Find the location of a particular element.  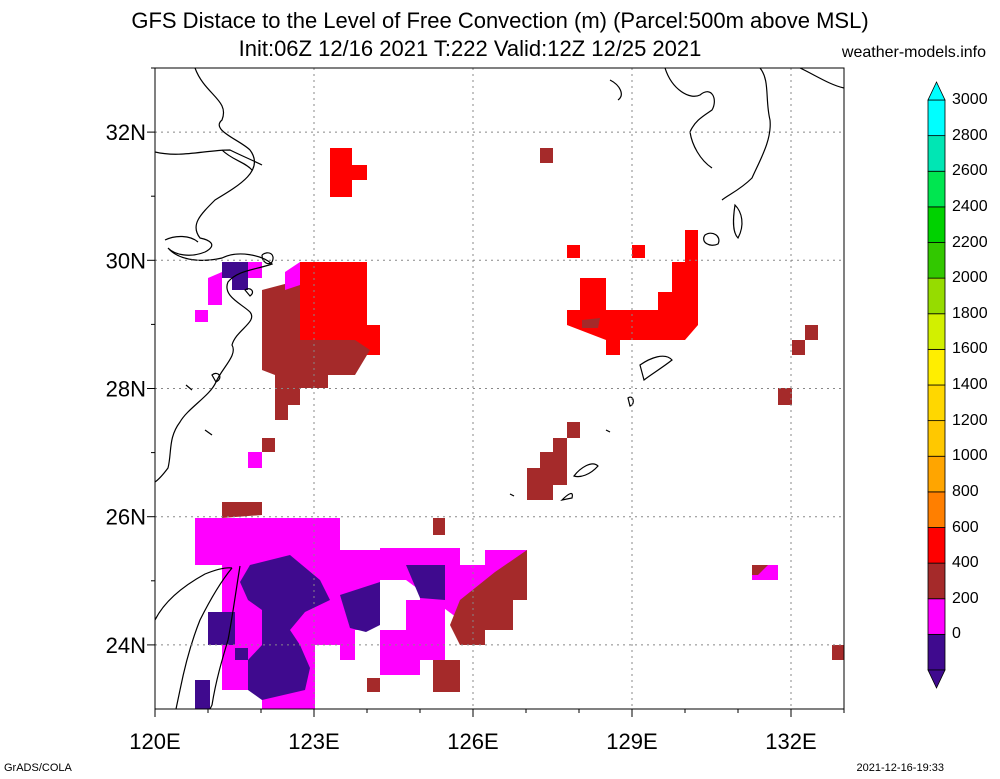

colorbar-label: 1800 is located at coordinates (970, 313).